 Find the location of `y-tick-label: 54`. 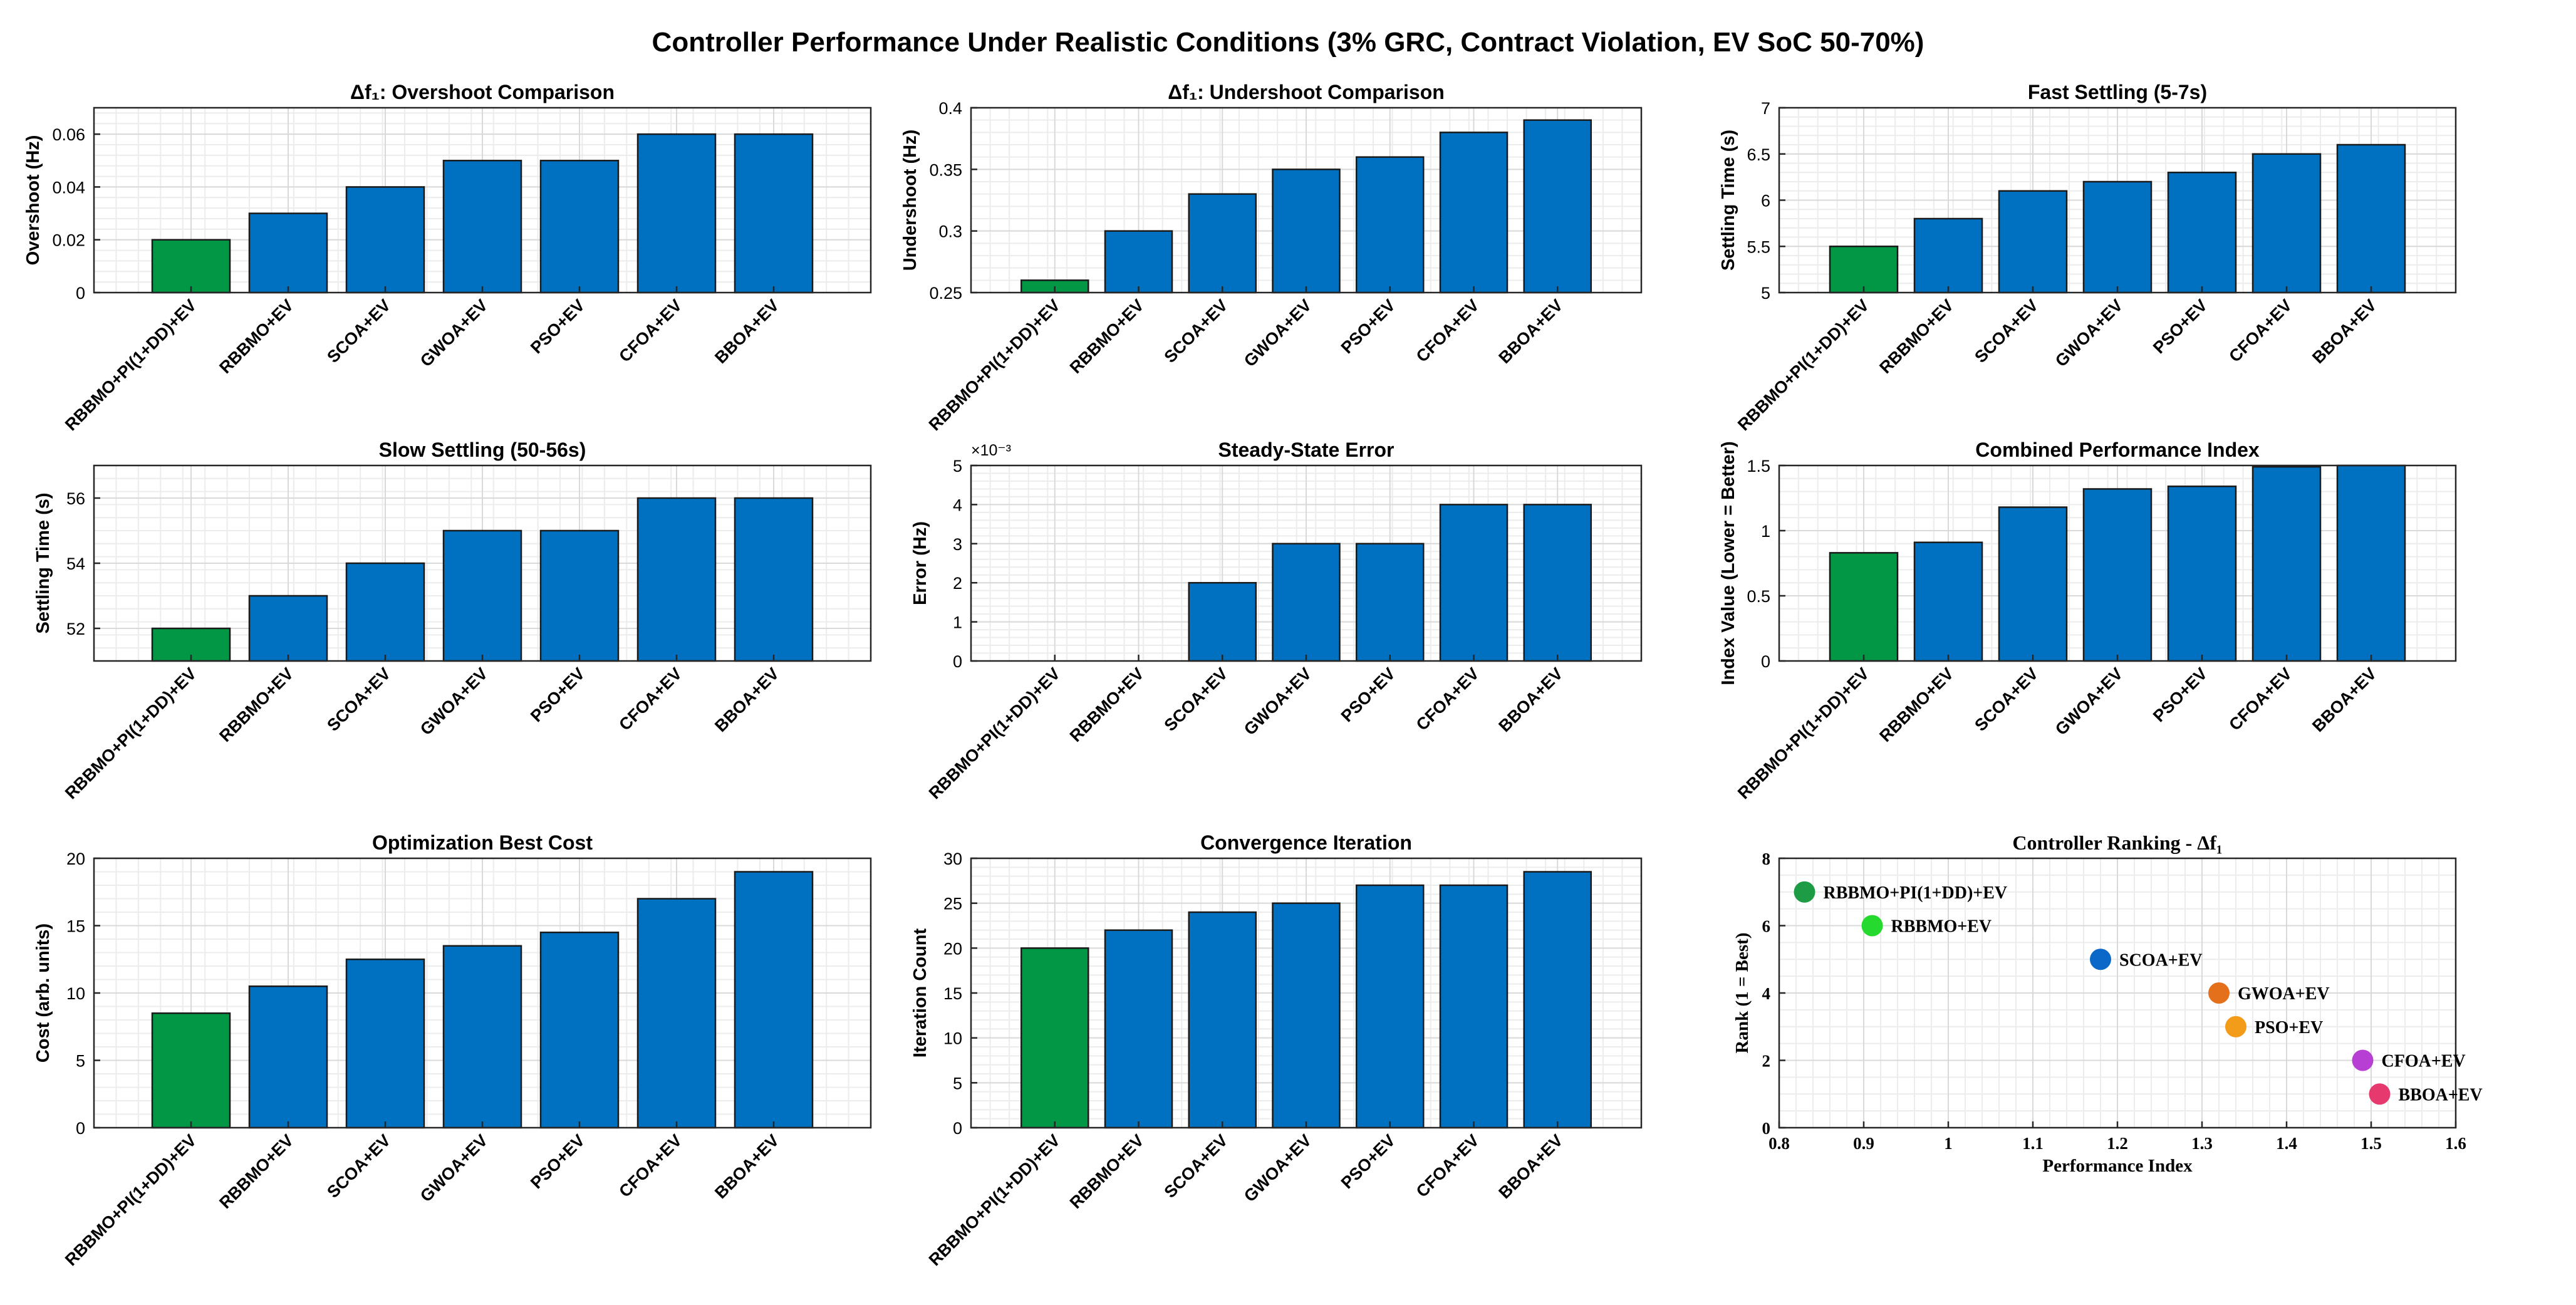

y-tick-label: 54 is located at coordinates (75, 563).